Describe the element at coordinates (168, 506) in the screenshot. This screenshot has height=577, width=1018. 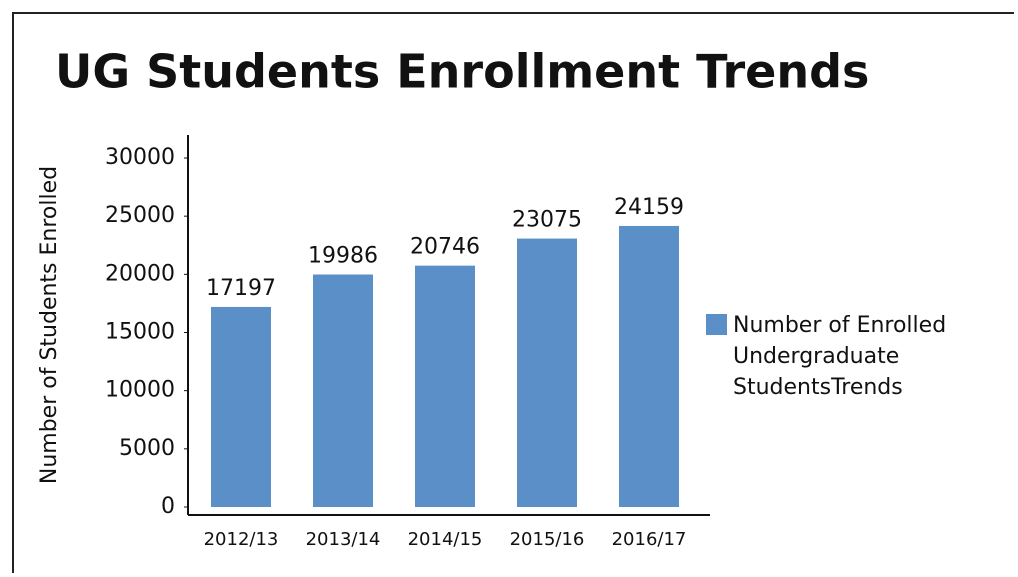
I see `y-tick-label: 0` at that location.